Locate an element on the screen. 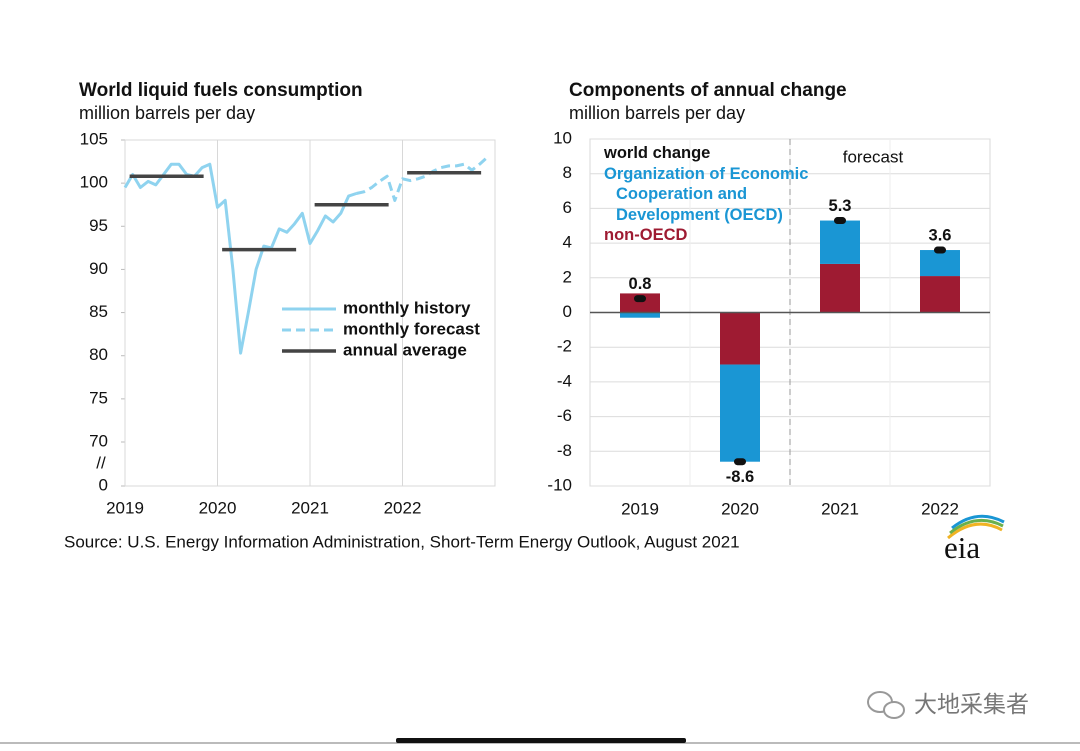  legend-label: annual average is located at coordinates (405, 349).